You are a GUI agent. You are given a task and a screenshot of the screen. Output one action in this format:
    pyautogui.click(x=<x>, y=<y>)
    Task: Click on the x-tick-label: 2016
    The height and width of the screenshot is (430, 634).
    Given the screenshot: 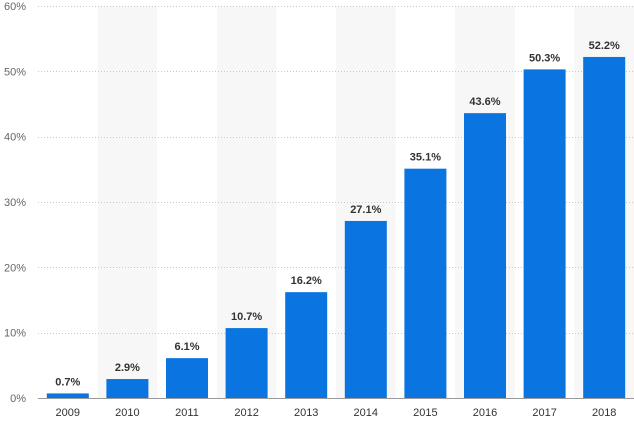 What is the action you would take?
    pyautogui.click(x=485, y=413)
    